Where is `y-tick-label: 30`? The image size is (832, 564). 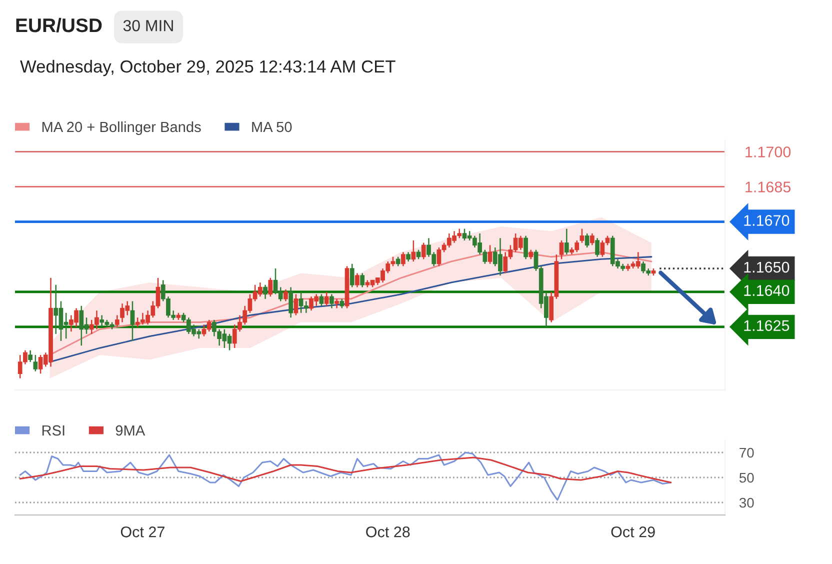
y-tick-label: 30 is located at coordinates (746, 503).